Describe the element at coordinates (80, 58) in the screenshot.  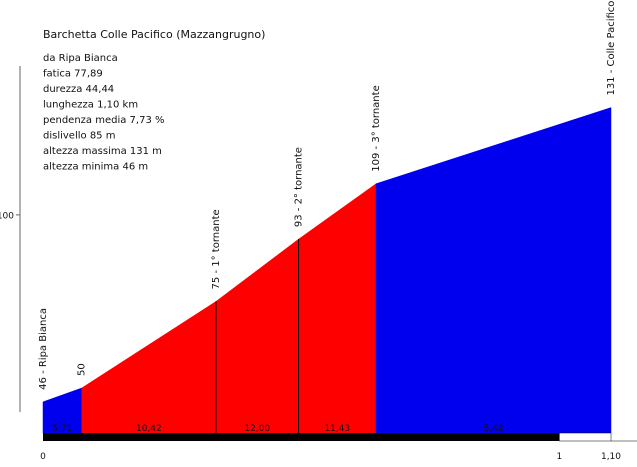
I see `info-line: da Ripa Bianca` at that location.